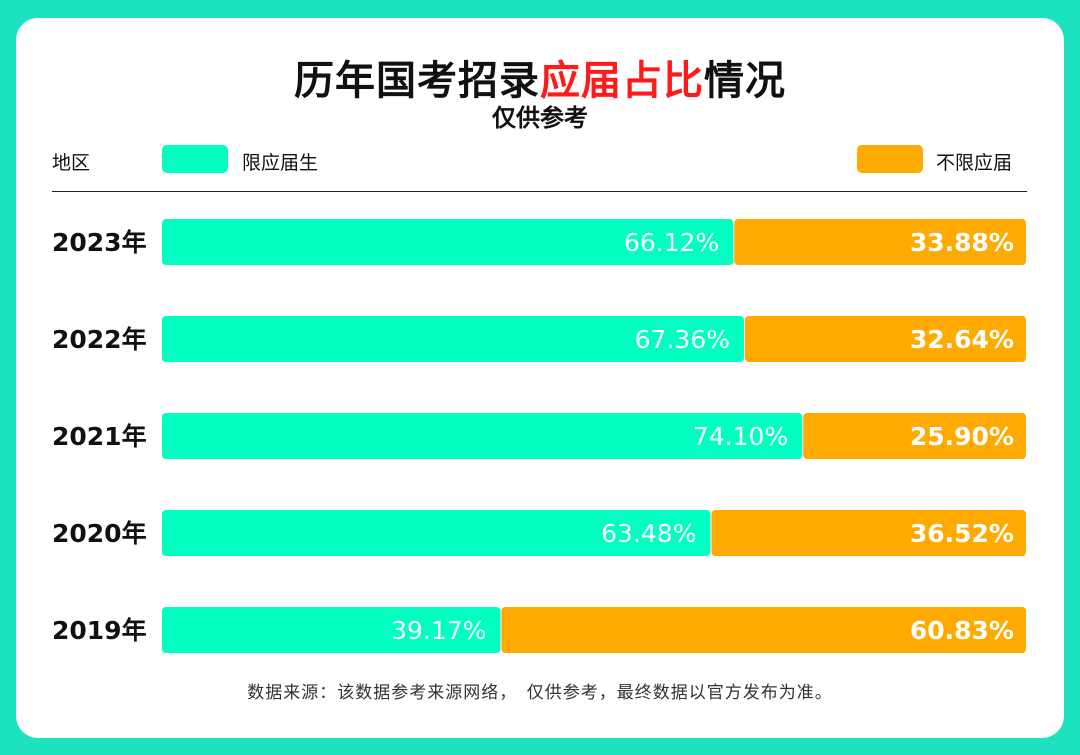 The height and width of the screenshot is (755, 1080). I want to click on chart-title: 历年国考招录应届占比情况, so click(540, 77).